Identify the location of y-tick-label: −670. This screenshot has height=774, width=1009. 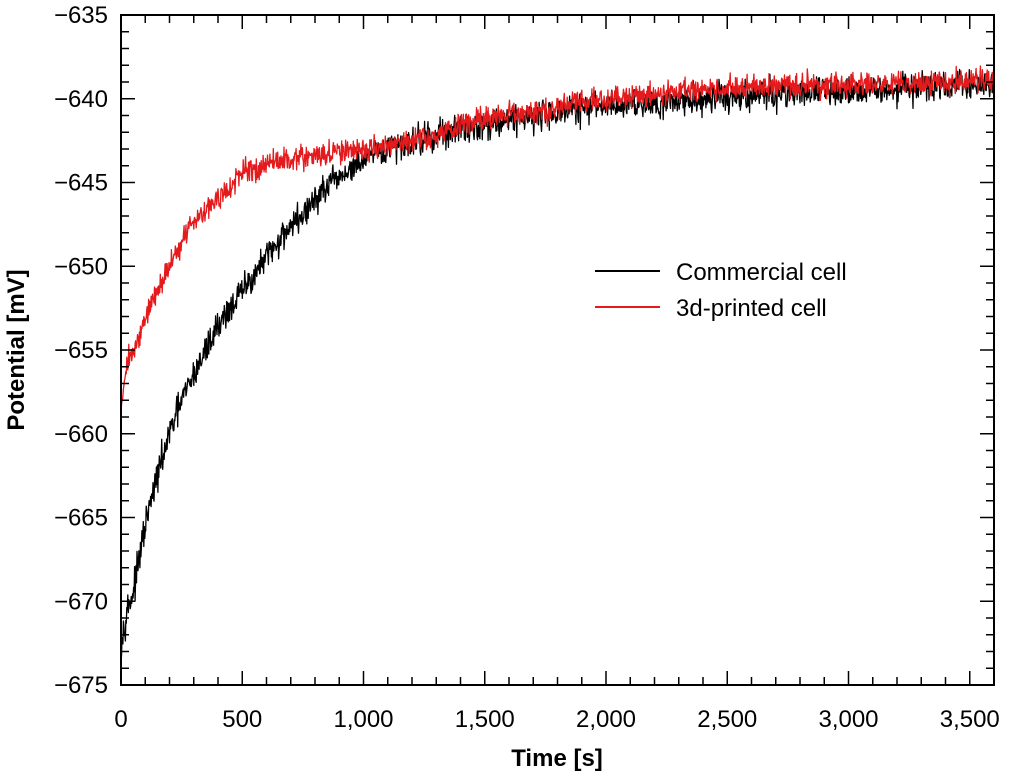
(81, 601).